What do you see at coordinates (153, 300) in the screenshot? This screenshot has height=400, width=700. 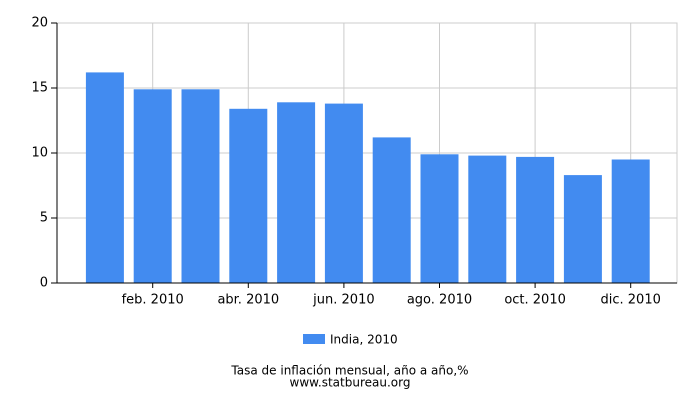 I see `x-tick-label: feb. 2010` at bounding box center [153, 300].